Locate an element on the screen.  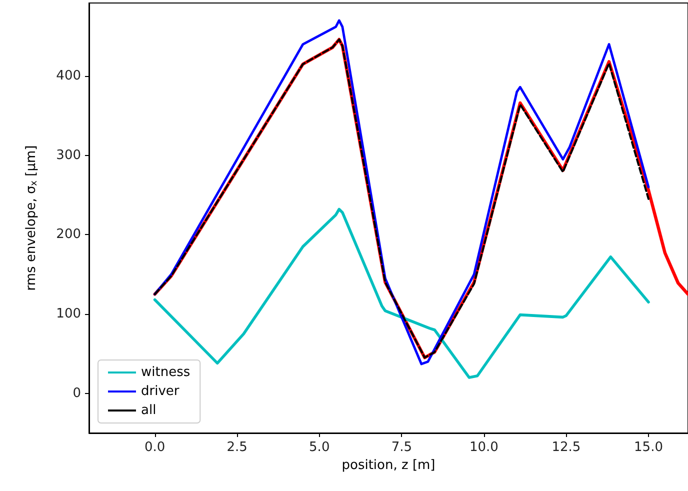
y-tick-label: 0 is located at coordinates (76, 393).